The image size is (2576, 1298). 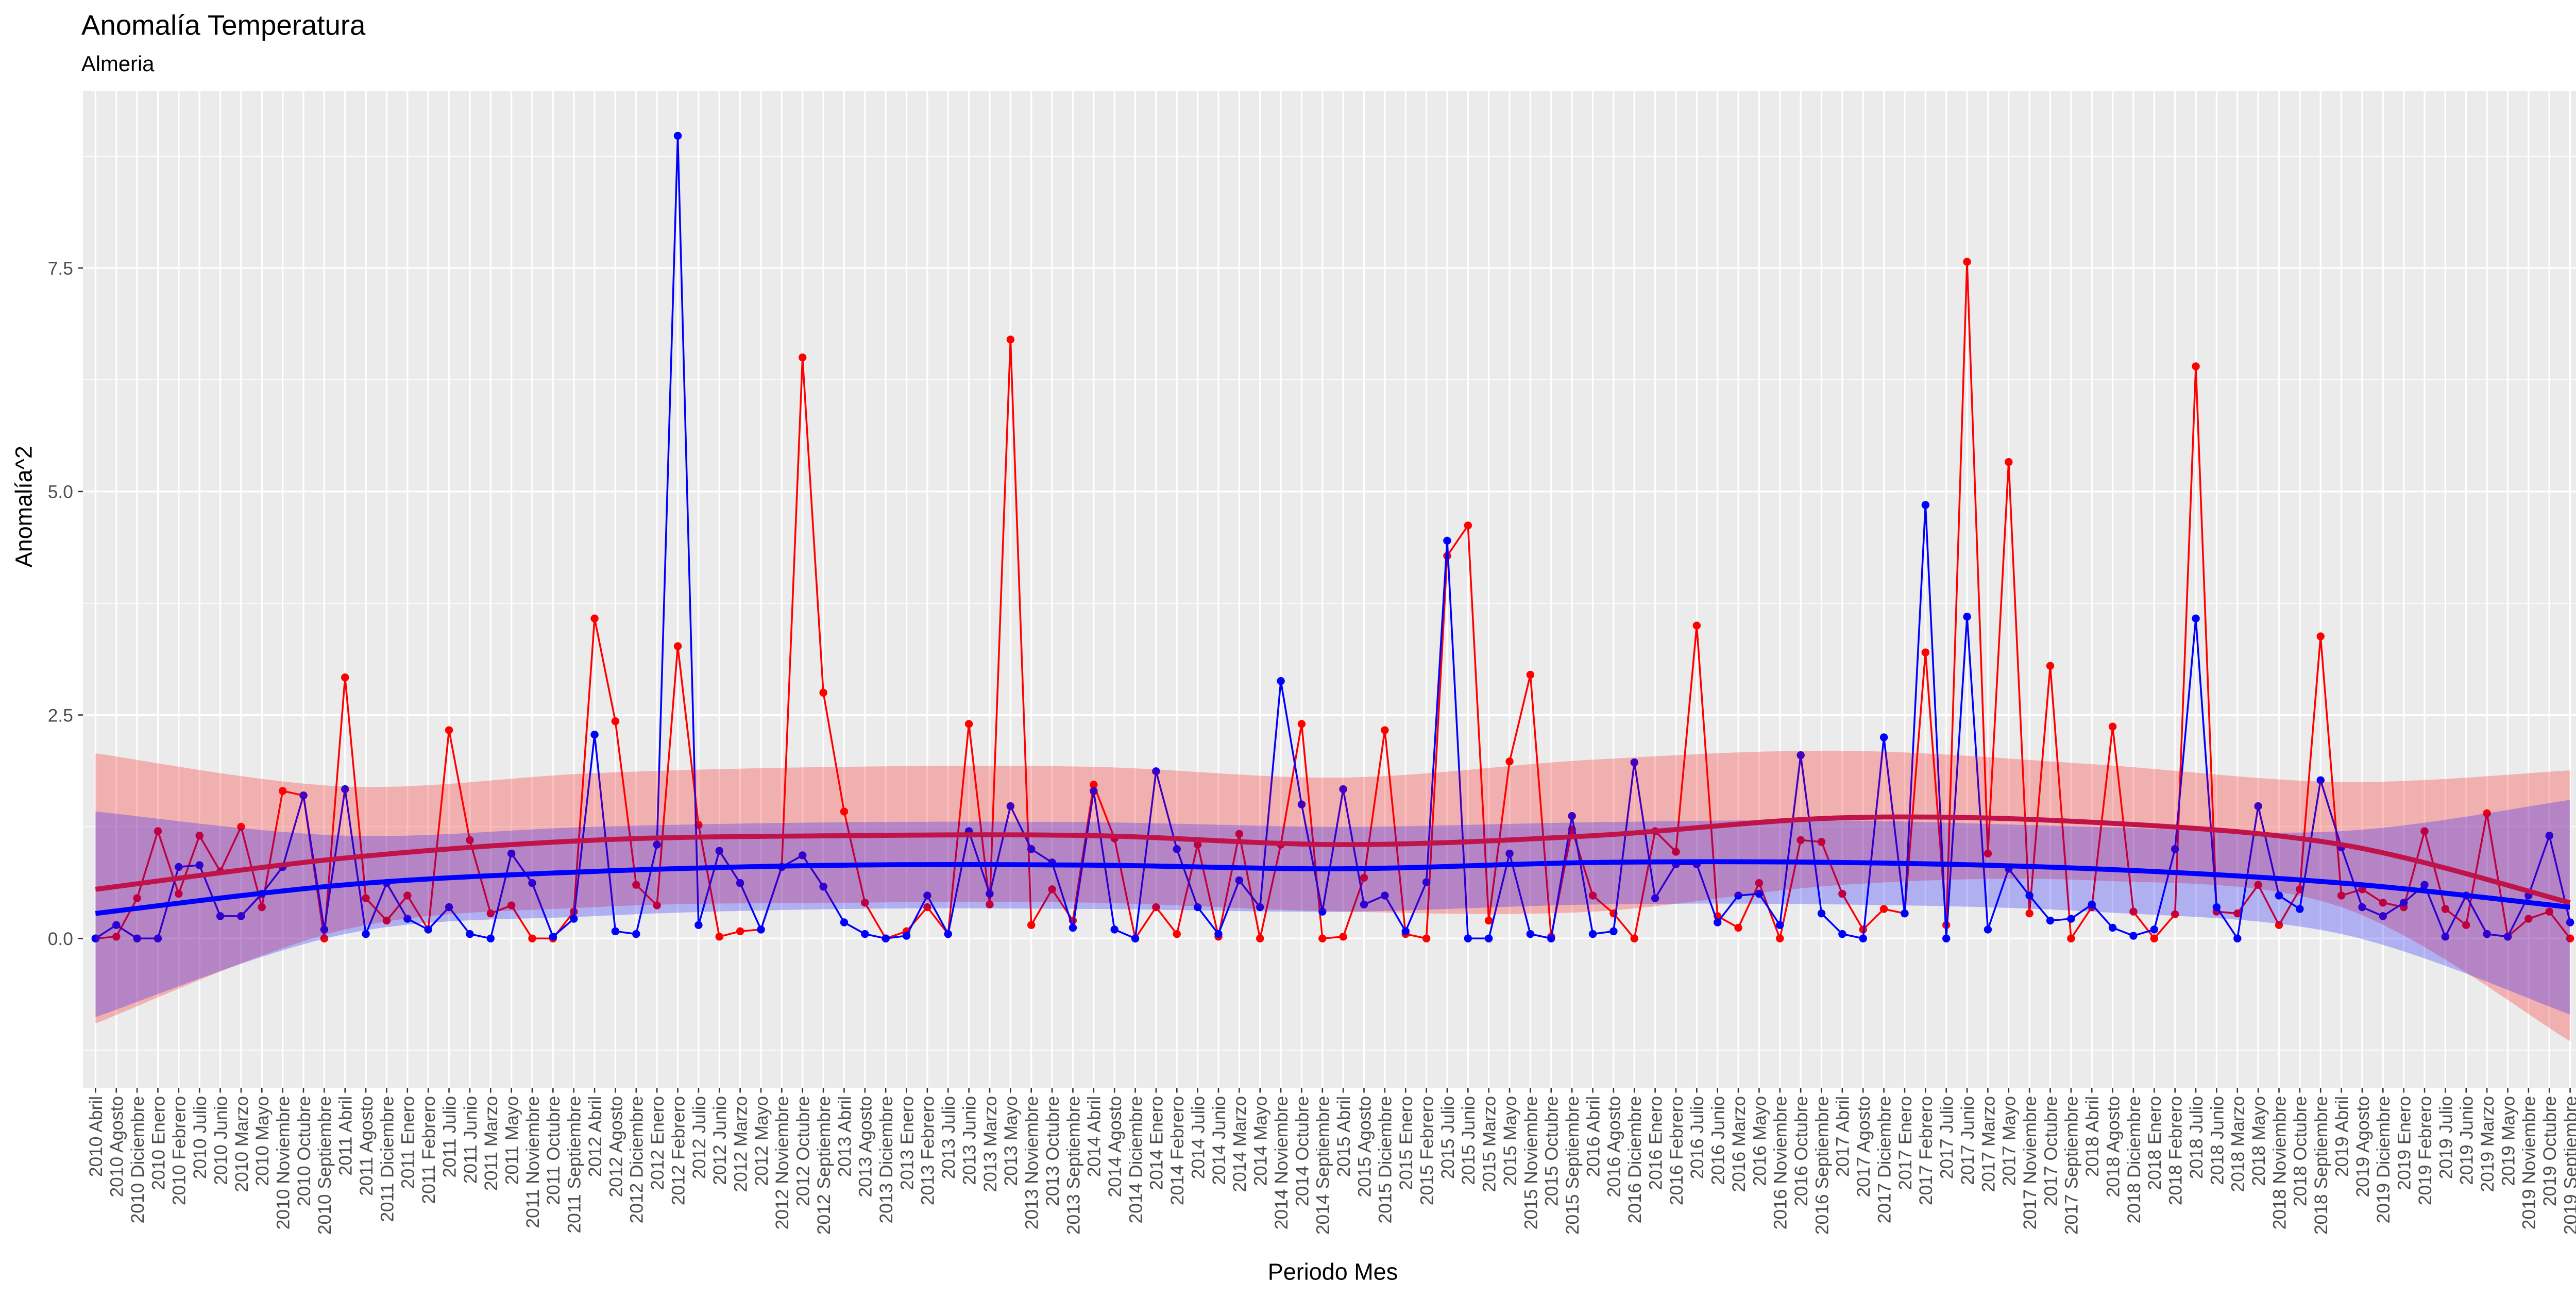 I want to click on x-tick-label: 2017 Febrero, so click(x=1926, y=1150).